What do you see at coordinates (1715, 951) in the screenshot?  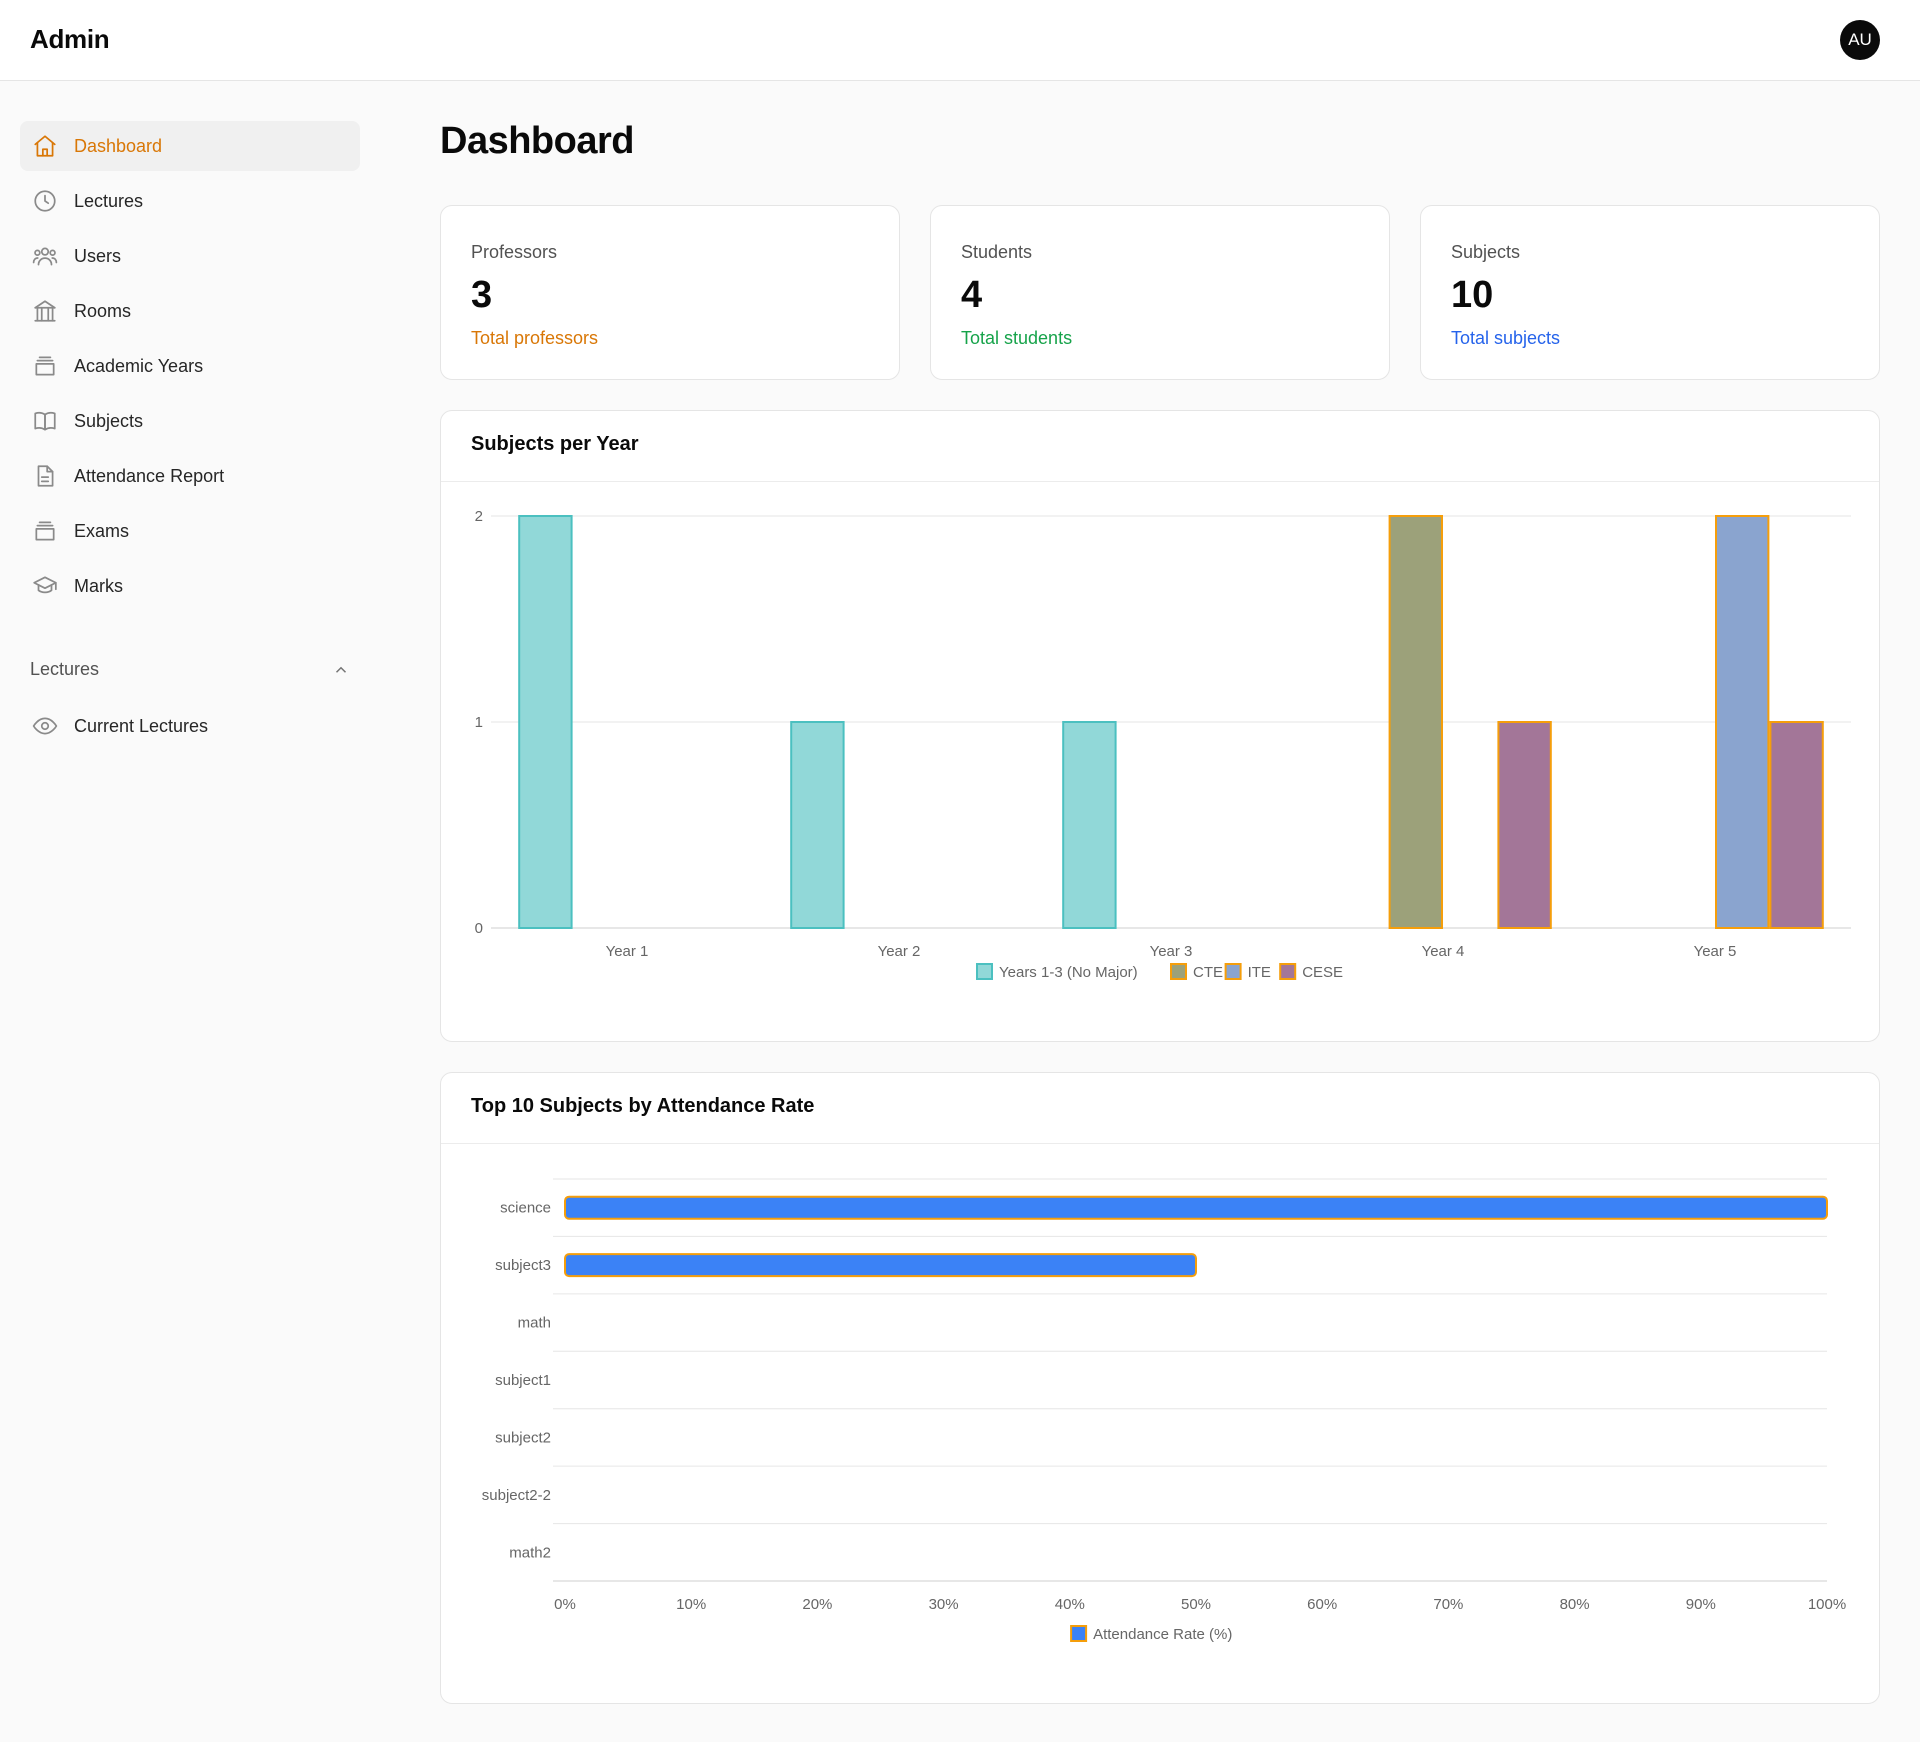 I see `x-tick-label: Year 5` at bounding box center [1715, 951].